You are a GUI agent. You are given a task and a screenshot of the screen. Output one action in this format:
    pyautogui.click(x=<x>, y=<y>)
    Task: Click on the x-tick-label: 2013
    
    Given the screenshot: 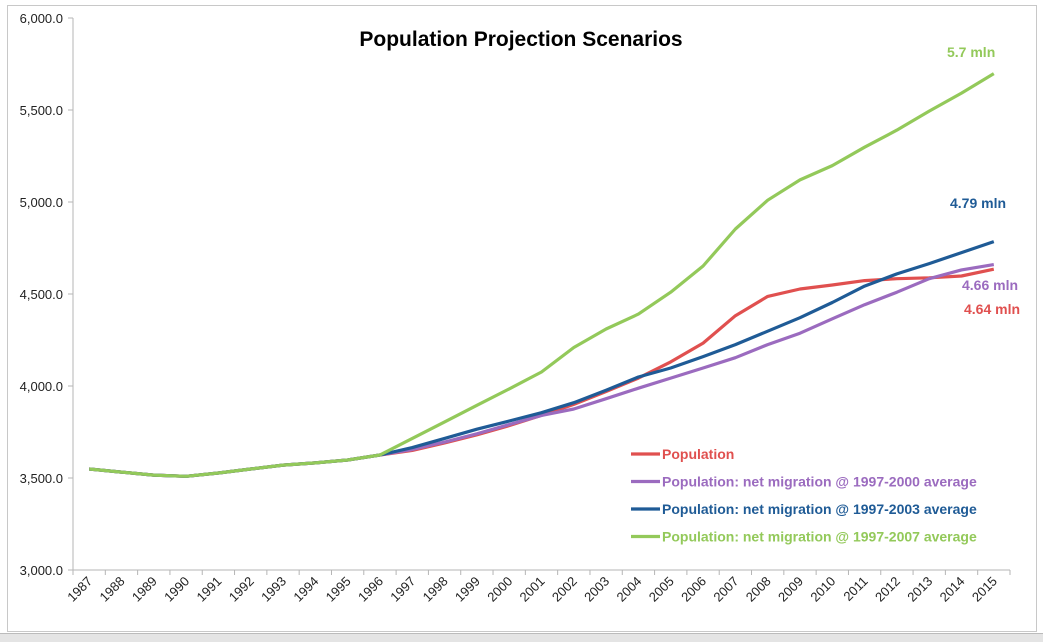 What is the action you would take?
    pyautogui.click(x=919, y=589)
    